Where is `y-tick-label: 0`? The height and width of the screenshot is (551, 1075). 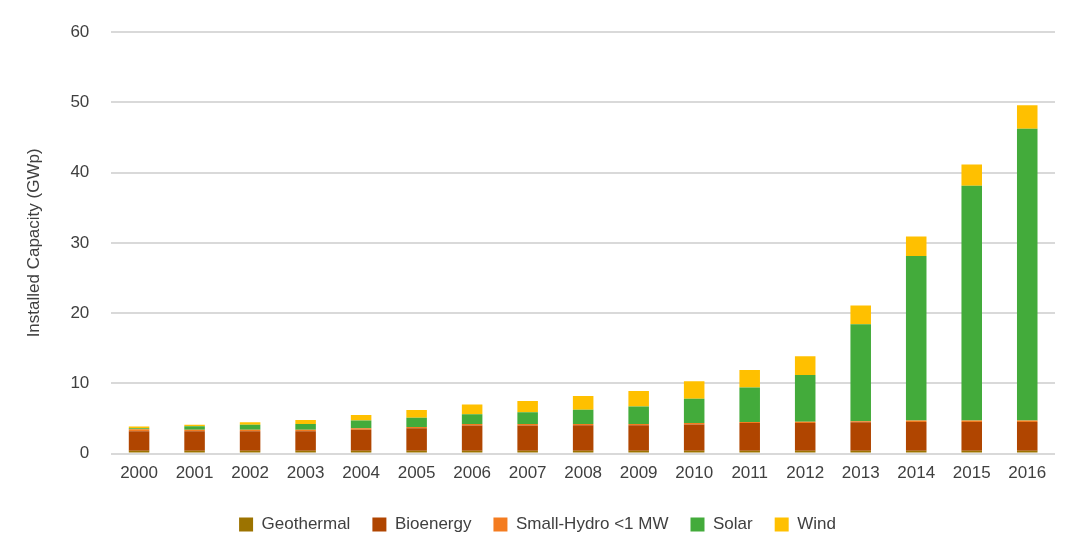 y-tick-label: 0 is located at coordinates (84, 453).